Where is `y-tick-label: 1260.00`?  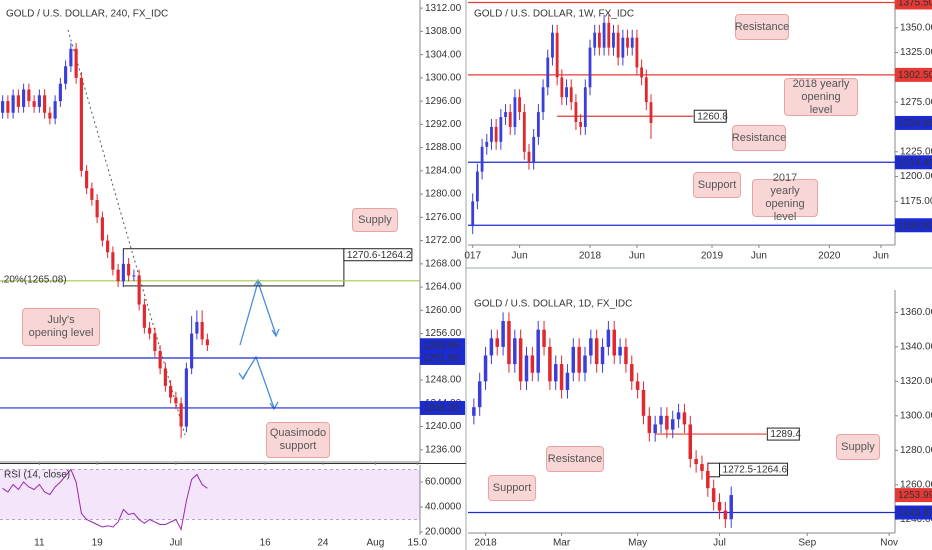
y-tick-label: 1260.00 is located at coordinates (443, 310).